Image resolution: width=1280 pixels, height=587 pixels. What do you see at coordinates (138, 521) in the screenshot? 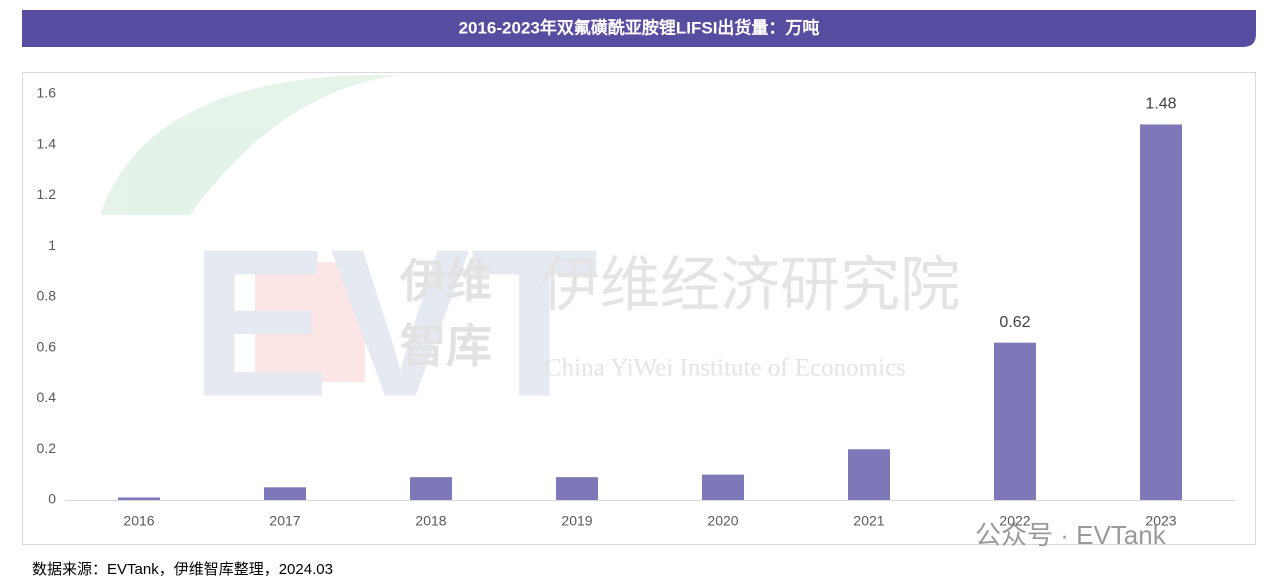
I see `x-tick-label: 2016` at bounding box center [138, 521].